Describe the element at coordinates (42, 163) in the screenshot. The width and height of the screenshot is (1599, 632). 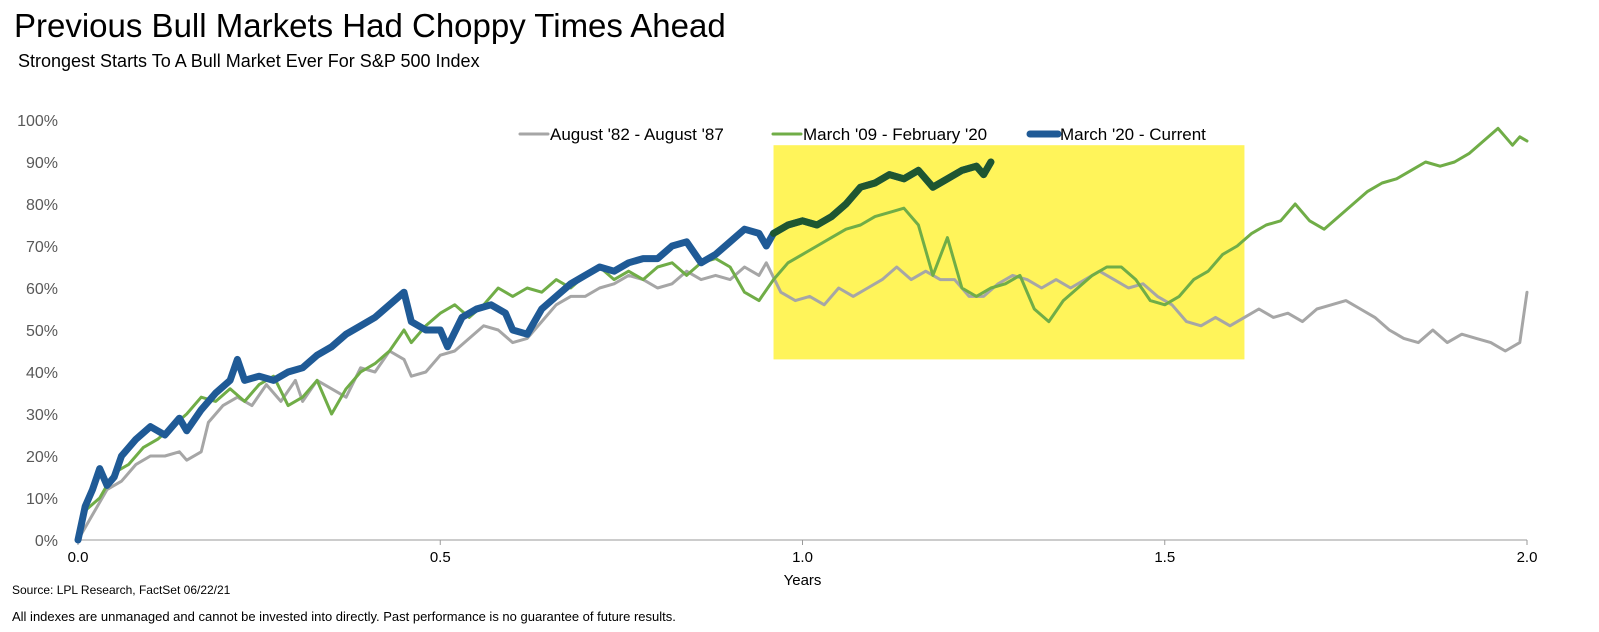
I see `y-tick-label: 90%` at that location.